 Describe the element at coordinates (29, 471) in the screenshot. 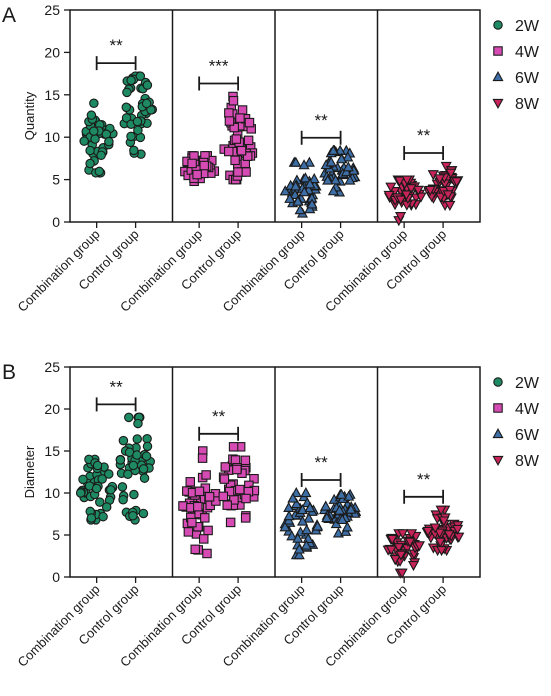

I see `y-axis-label: Diameter` at that location.